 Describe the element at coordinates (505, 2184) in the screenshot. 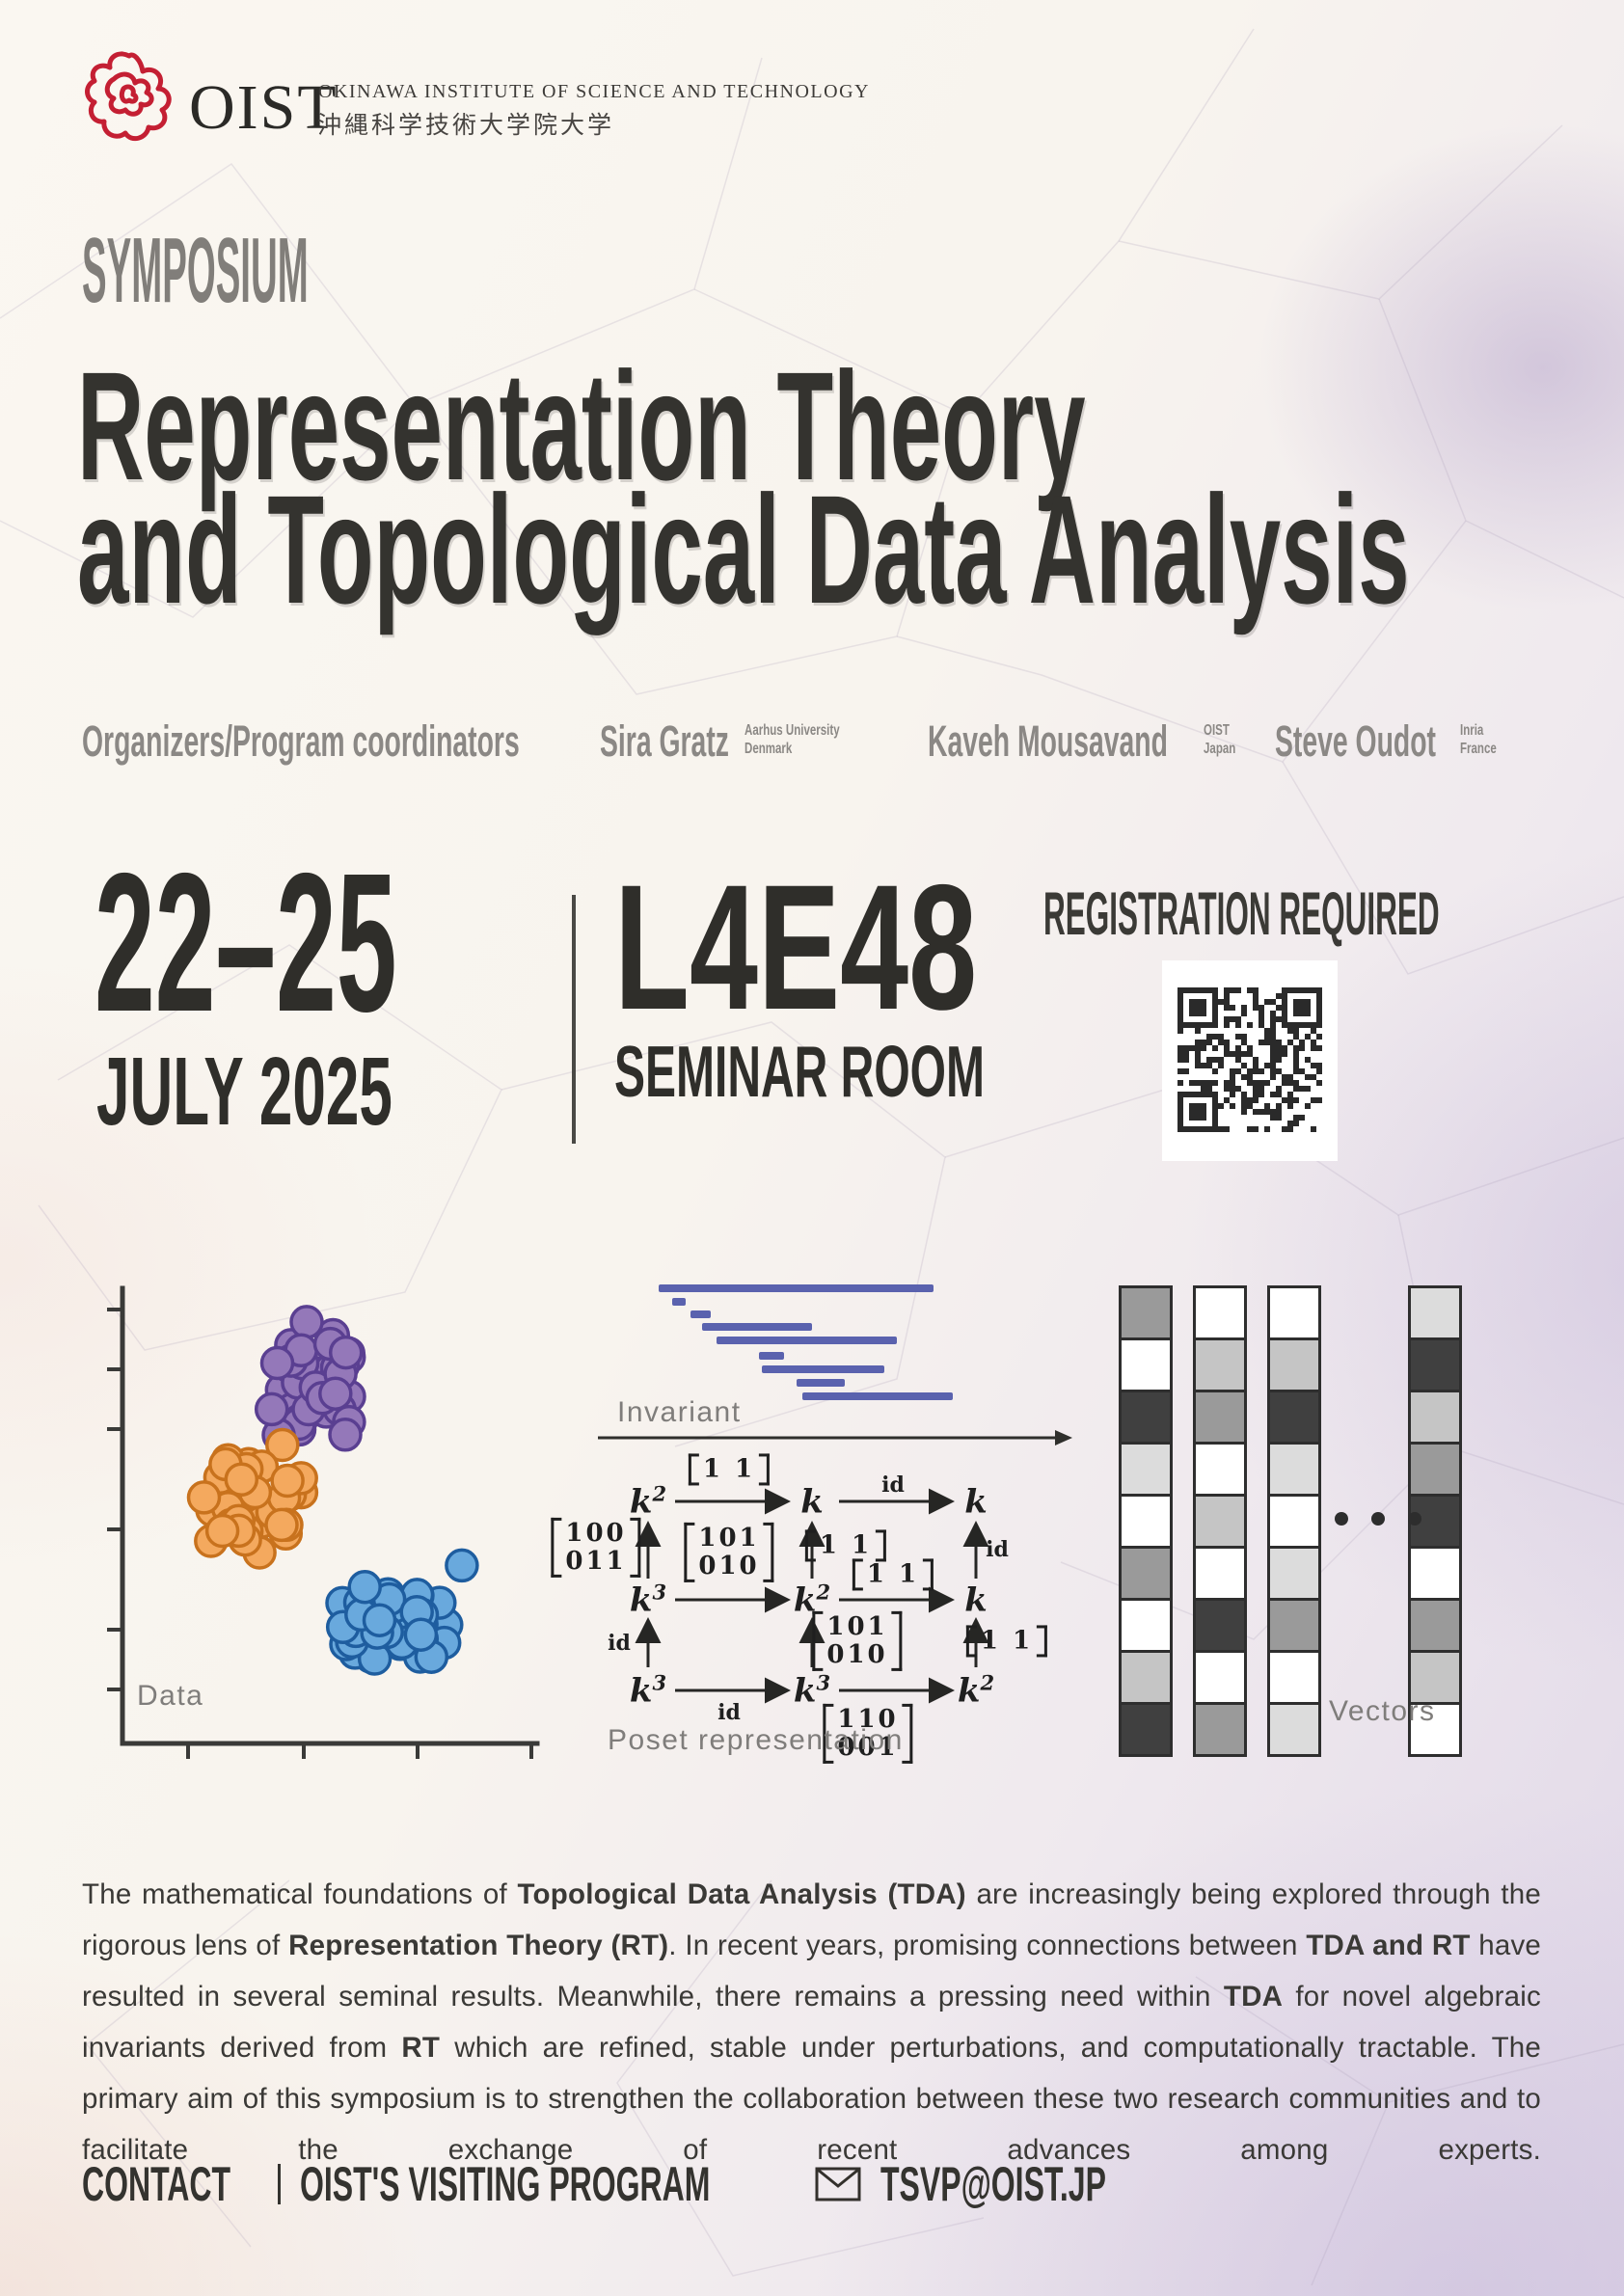

I see `program-name: OIST'S VISITING PROGRAM` at that location.